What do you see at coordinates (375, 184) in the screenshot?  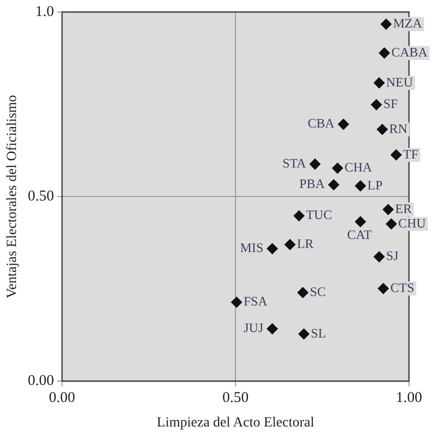 I see `annotation: LP` at bounding box center [375, 184].